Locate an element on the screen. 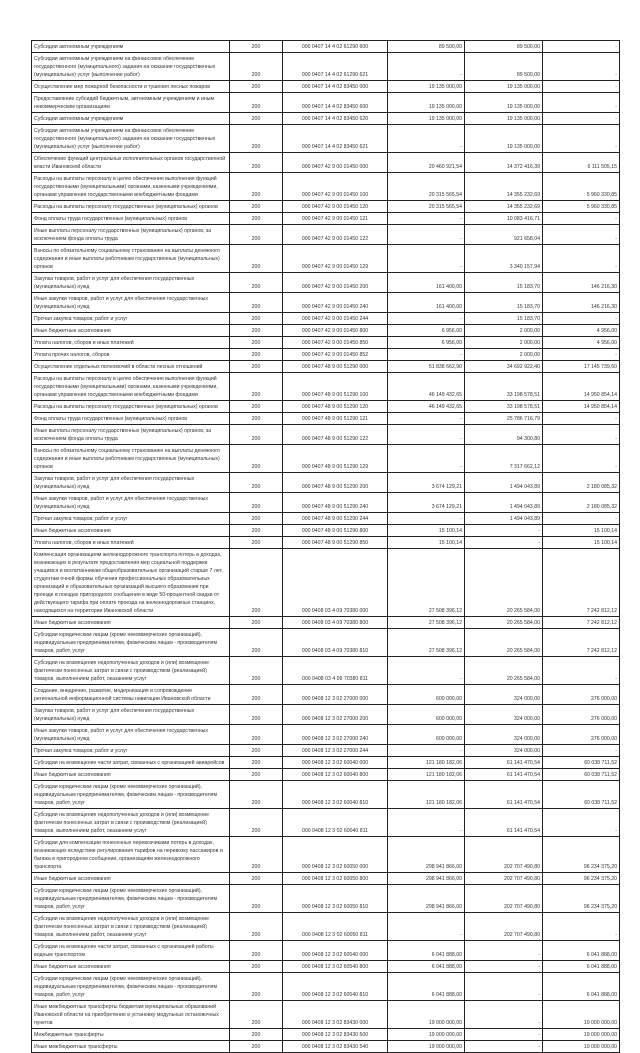 This screenshot has width=640, height=1053. row-budget-code: 000 0407 42 9 00 01450 244 is located at coordinates (335, 318).